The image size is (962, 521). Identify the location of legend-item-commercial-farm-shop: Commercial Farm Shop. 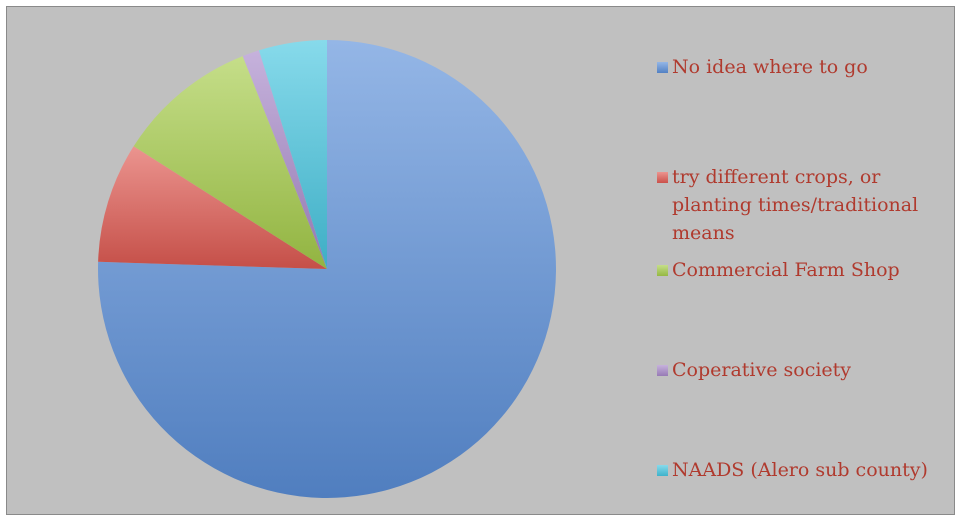
(804, 270).